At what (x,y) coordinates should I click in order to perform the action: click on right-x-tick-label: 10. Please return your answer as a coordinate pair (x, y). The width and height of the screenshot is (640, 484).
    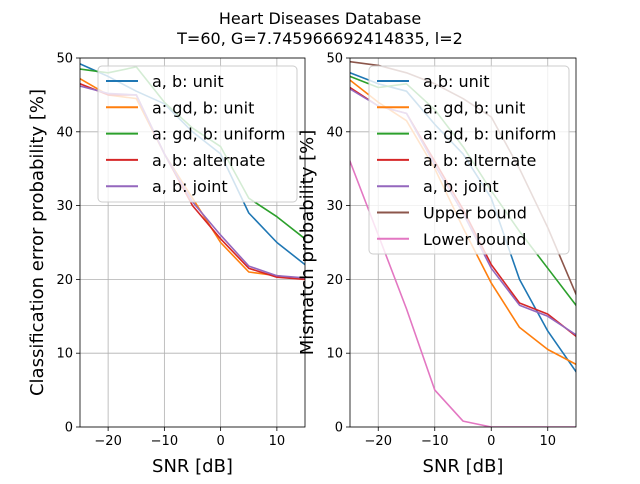
    Looking at the image, I should click on (547, 441).